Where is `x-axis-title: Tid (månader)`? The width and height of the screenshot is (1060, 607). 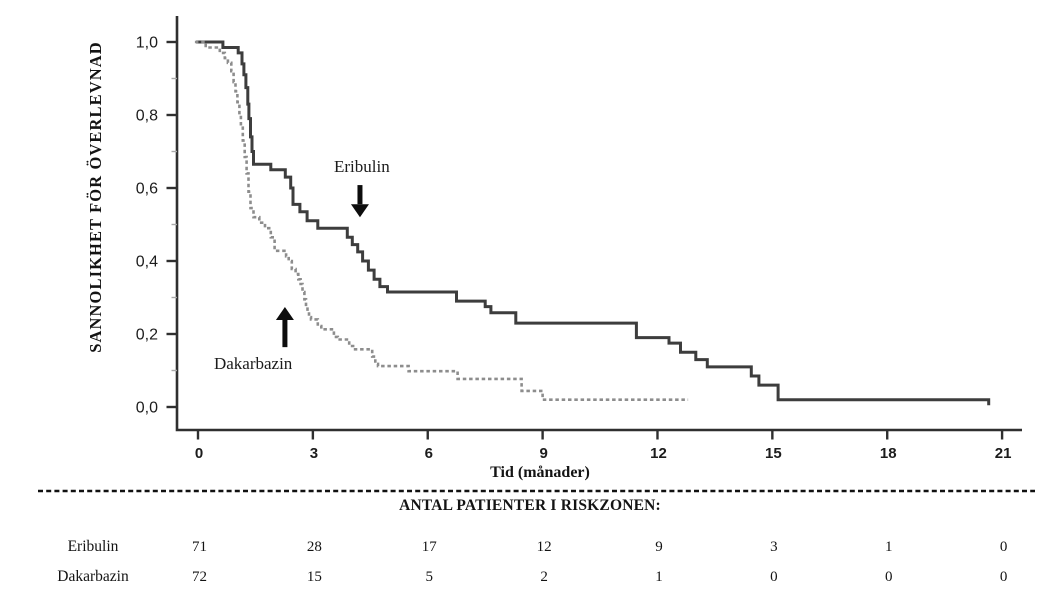 x-axis-title: Tid (månader) is located at coordinates (540, 472).